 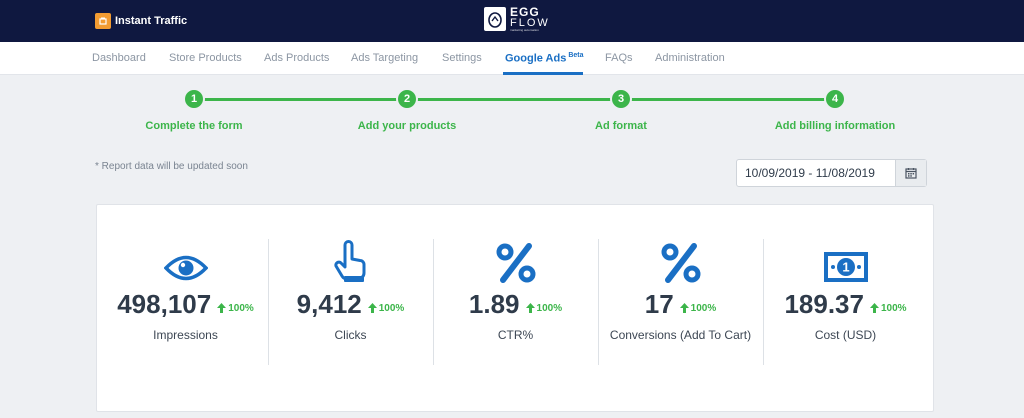 I want to click on nav-administration: Administration, so click(x=690, y=58).